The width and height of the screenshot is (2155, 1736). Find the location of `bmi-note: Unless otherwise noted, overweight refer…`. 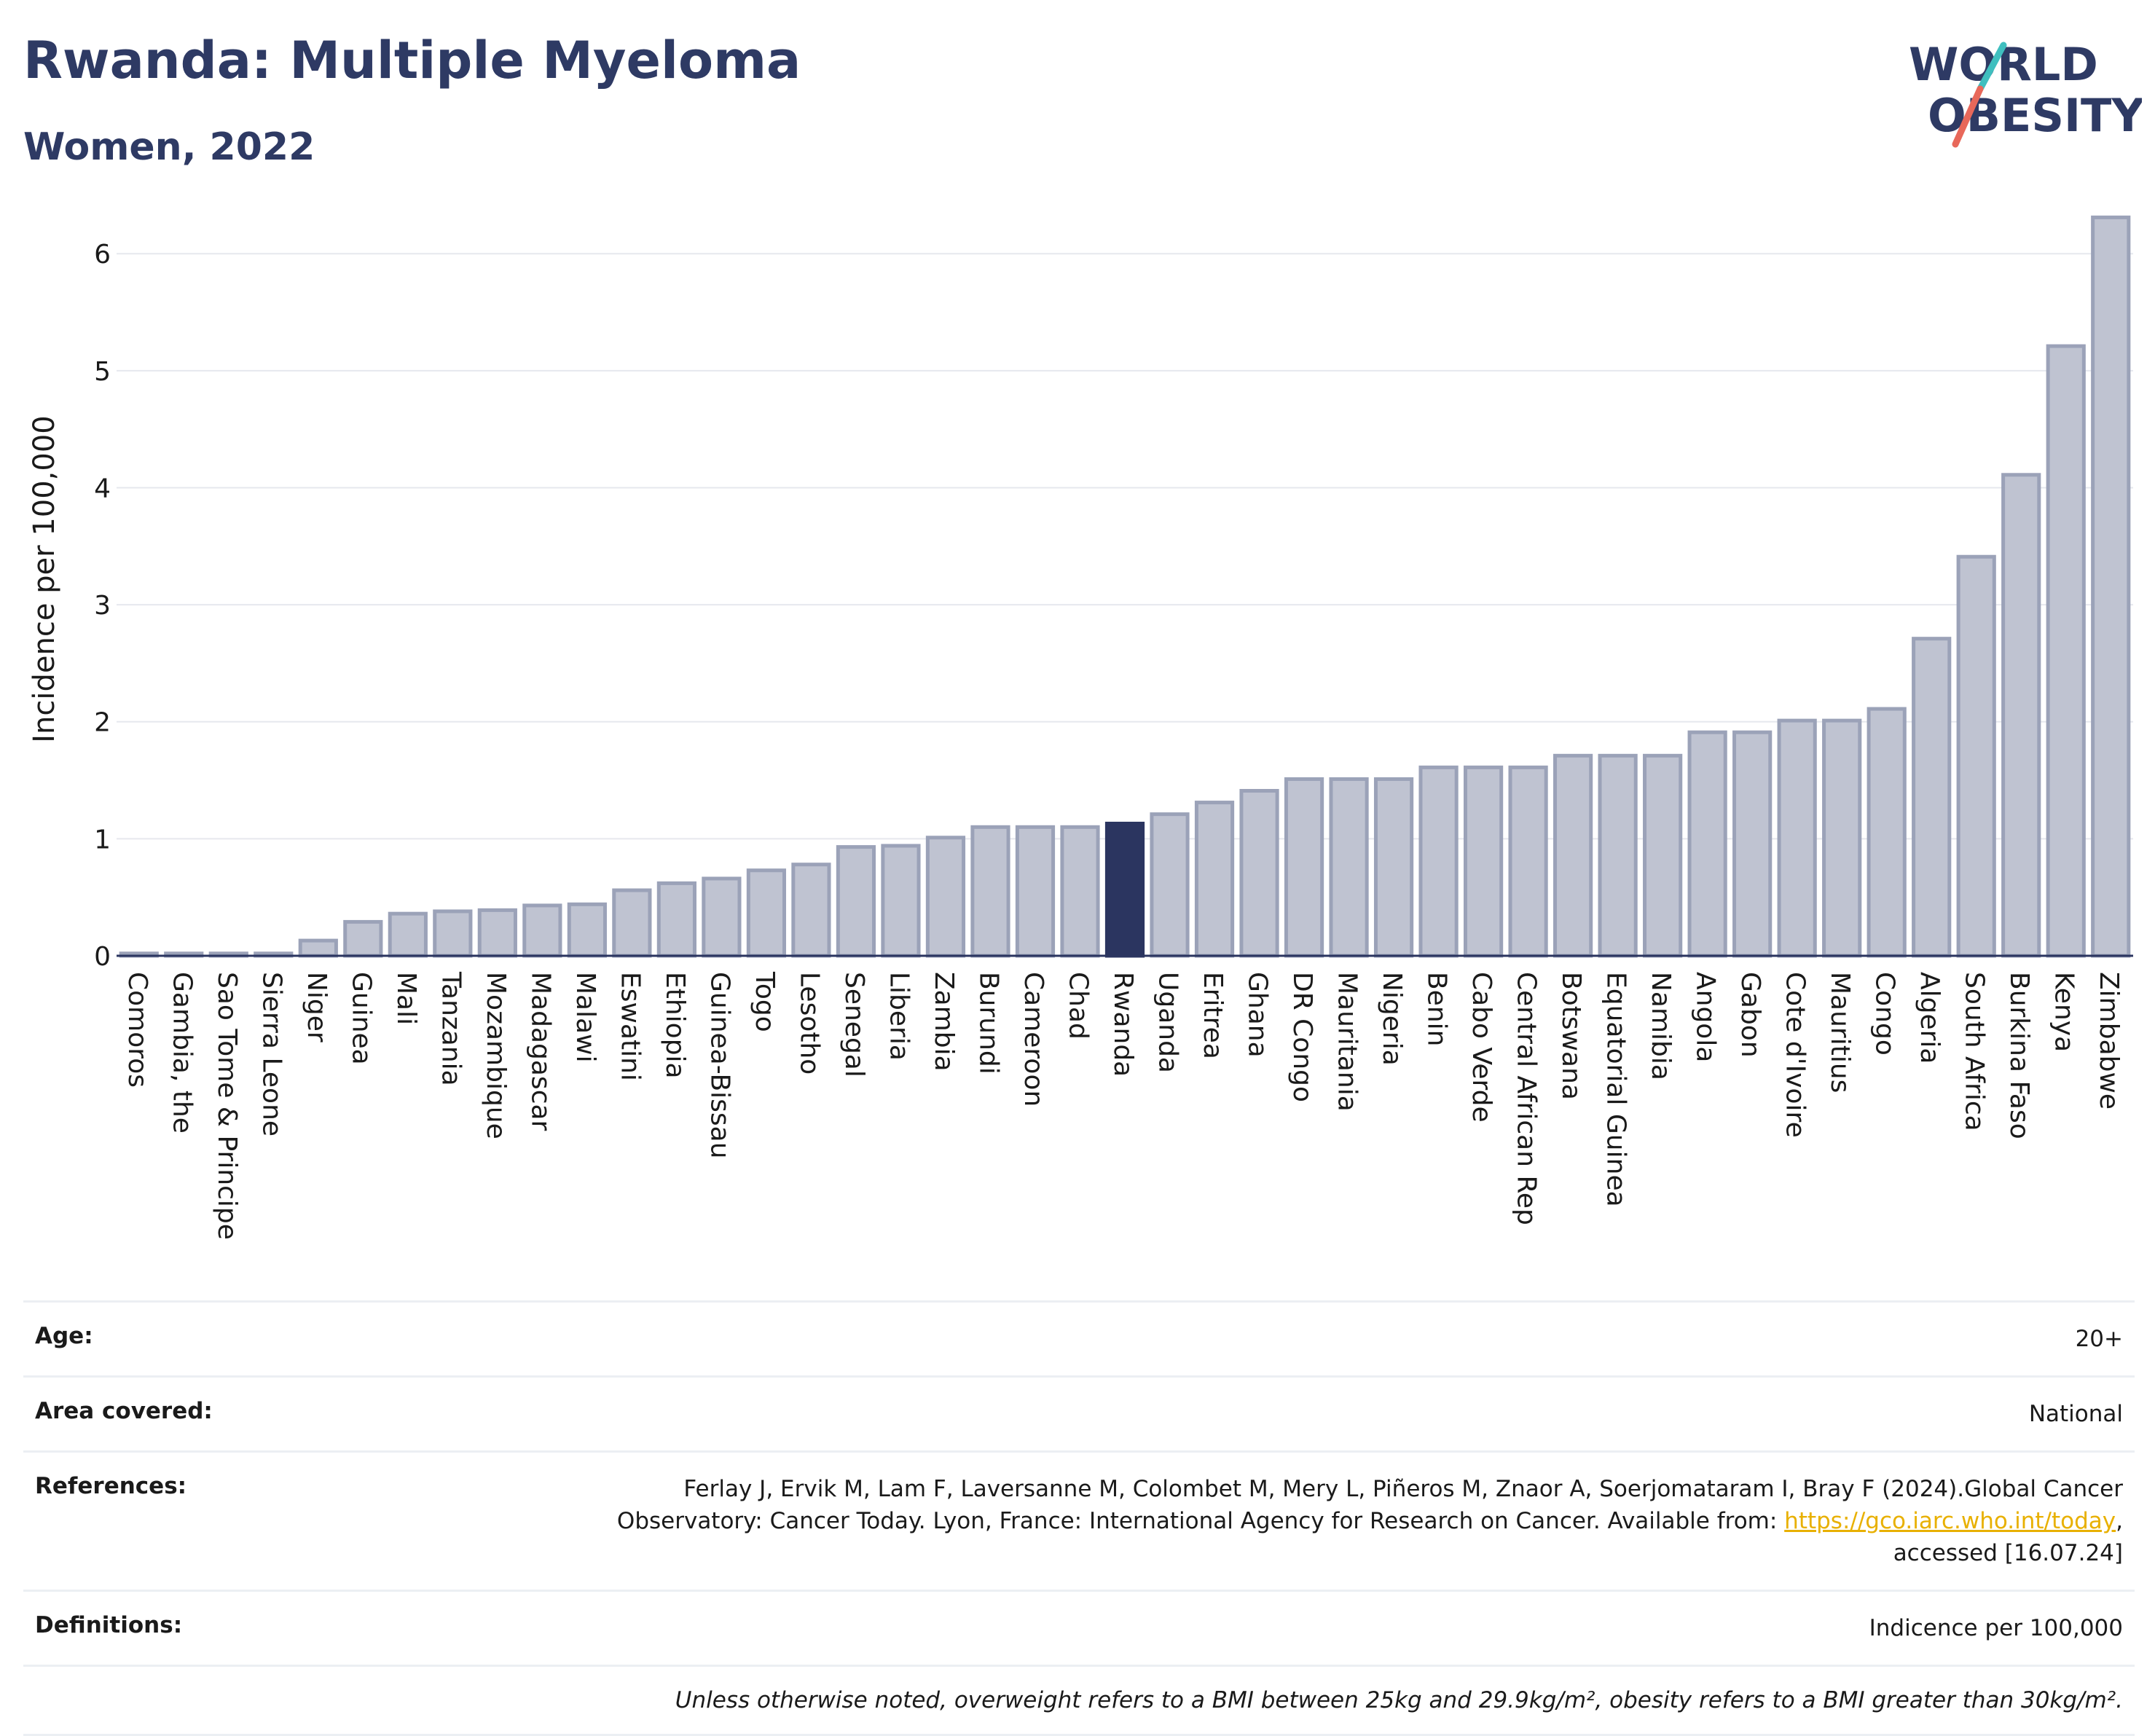

bmi-note: Unless otherwise noted, overweight refer… is located at coordinates (1399, 1700).